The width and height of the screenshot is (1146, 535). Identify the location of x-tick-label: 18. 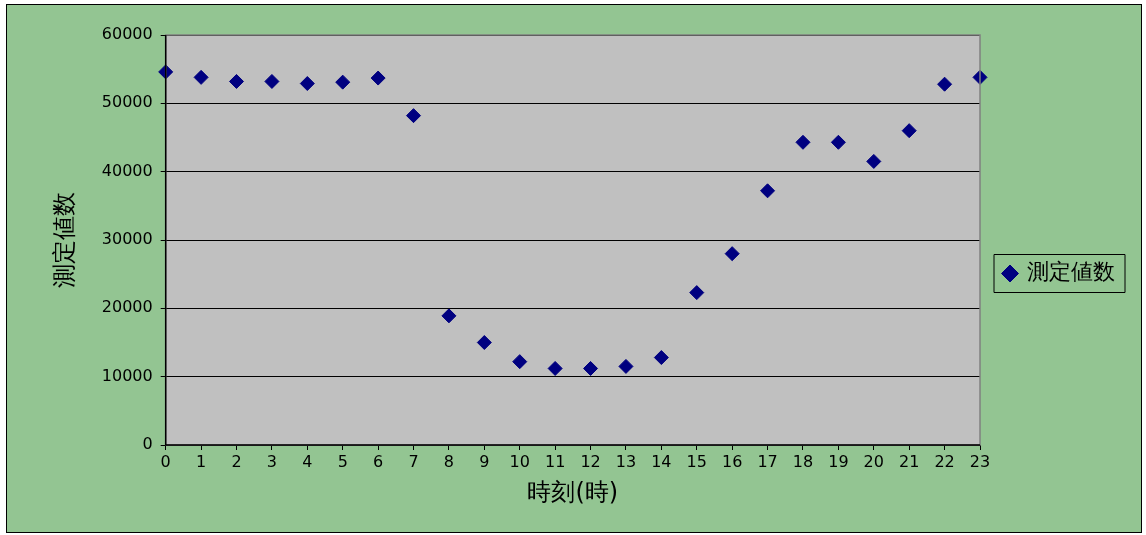
(803, 461).